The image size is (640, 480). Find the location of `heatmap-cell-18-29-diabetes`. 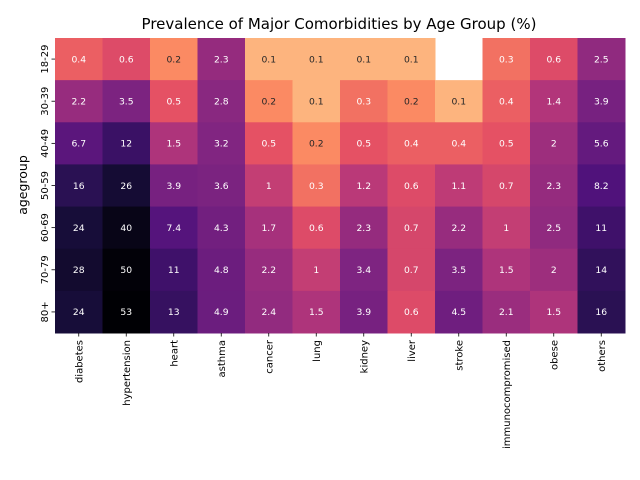

heatmap-cell-18-29-diabetes is located at coordinates (79, 59).